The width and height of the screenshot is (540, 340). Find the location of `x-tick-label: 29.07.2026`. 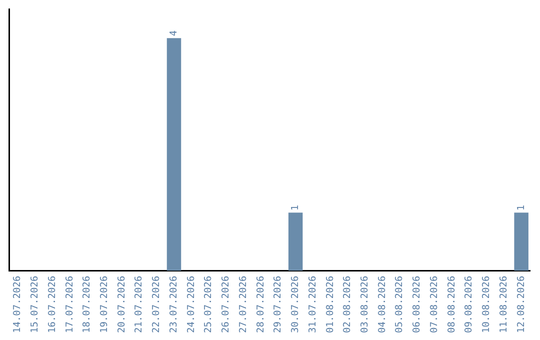

x-tick-label: 29.07.2026 is located at coordinates (278, 305).